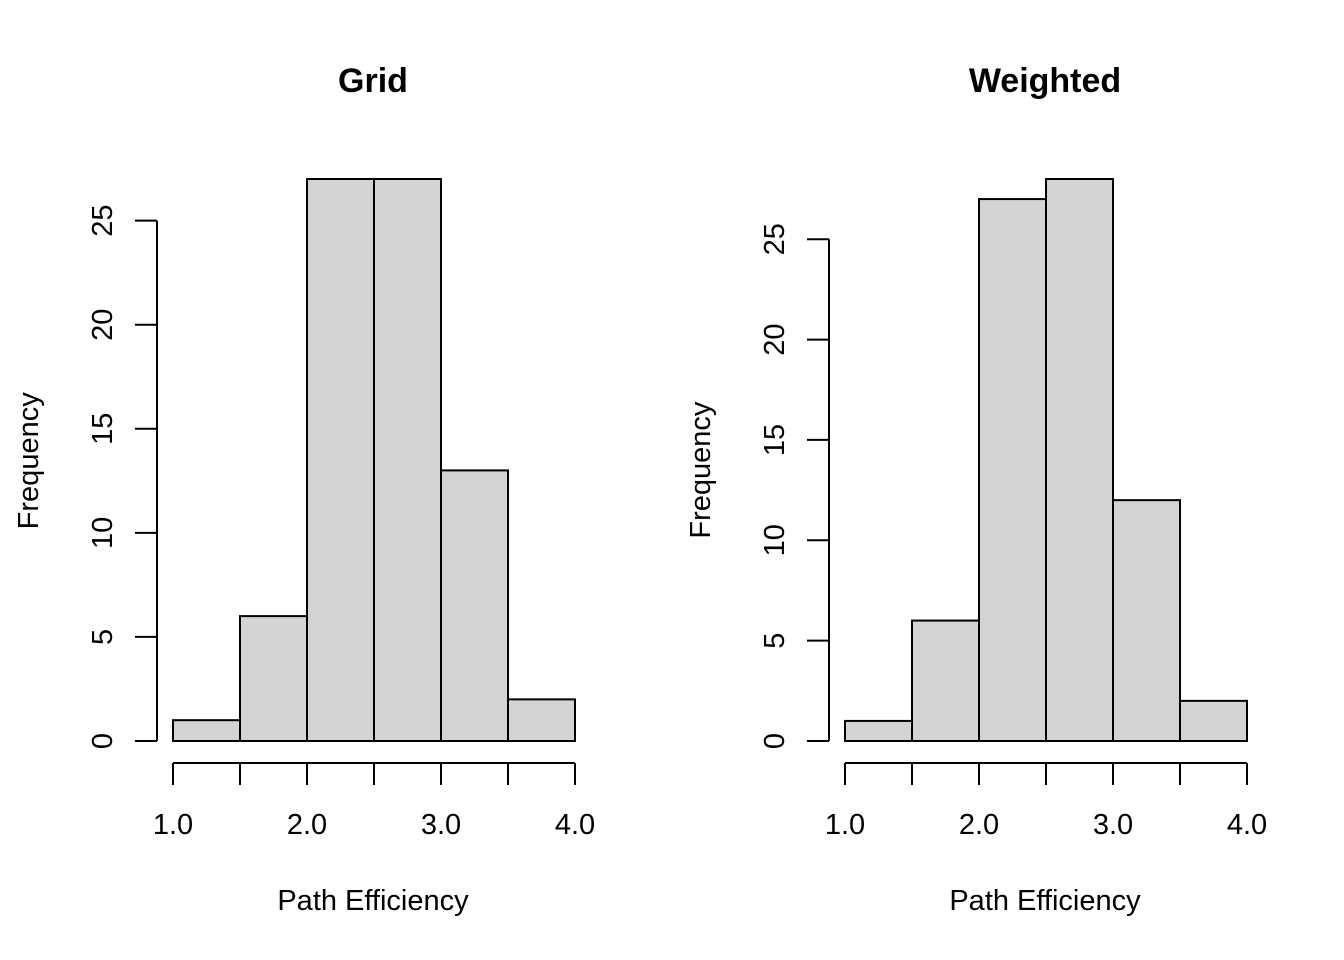 Image resolution: width=1344 pixels, height=960 pixels. I want to click on chart-0-y-tick-label-1: 5, so click(103, 637).